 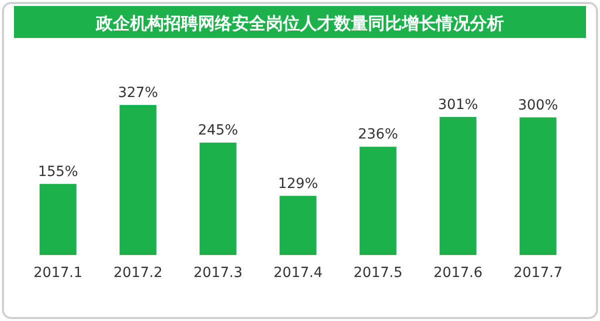 I want to click on x-tick-label: 2017.1, so click(x=58, y=273).